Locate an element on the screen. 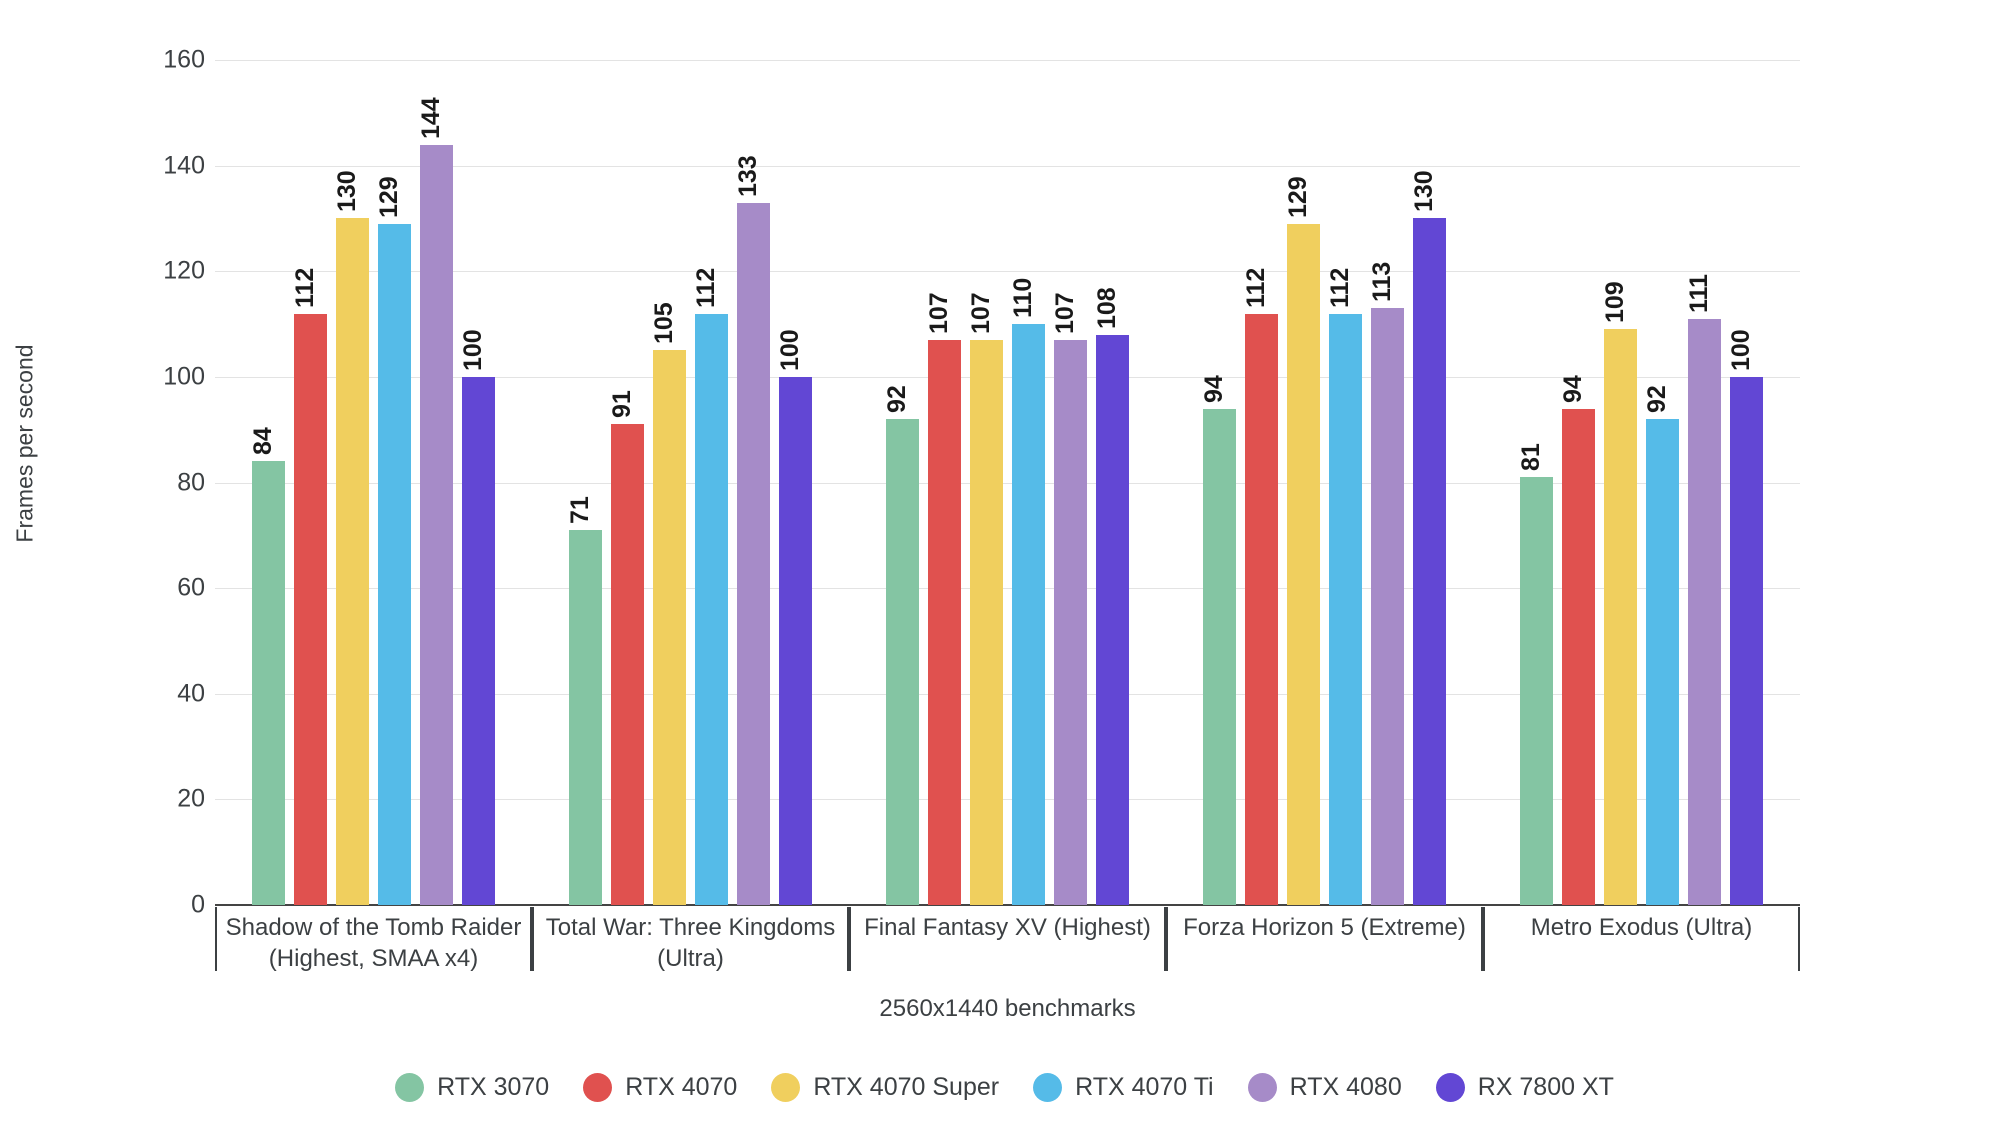  x-axis-category-label-line: Forza Horizon 5 (Extreme) is located at coordinates (1324, 927).